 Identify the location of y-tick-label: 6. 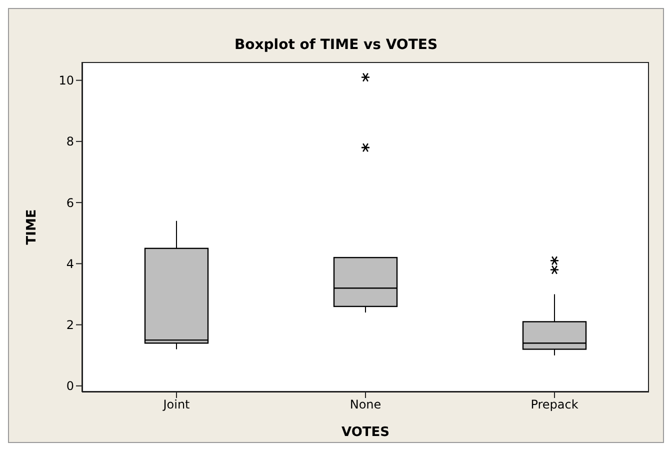
(70, 203).